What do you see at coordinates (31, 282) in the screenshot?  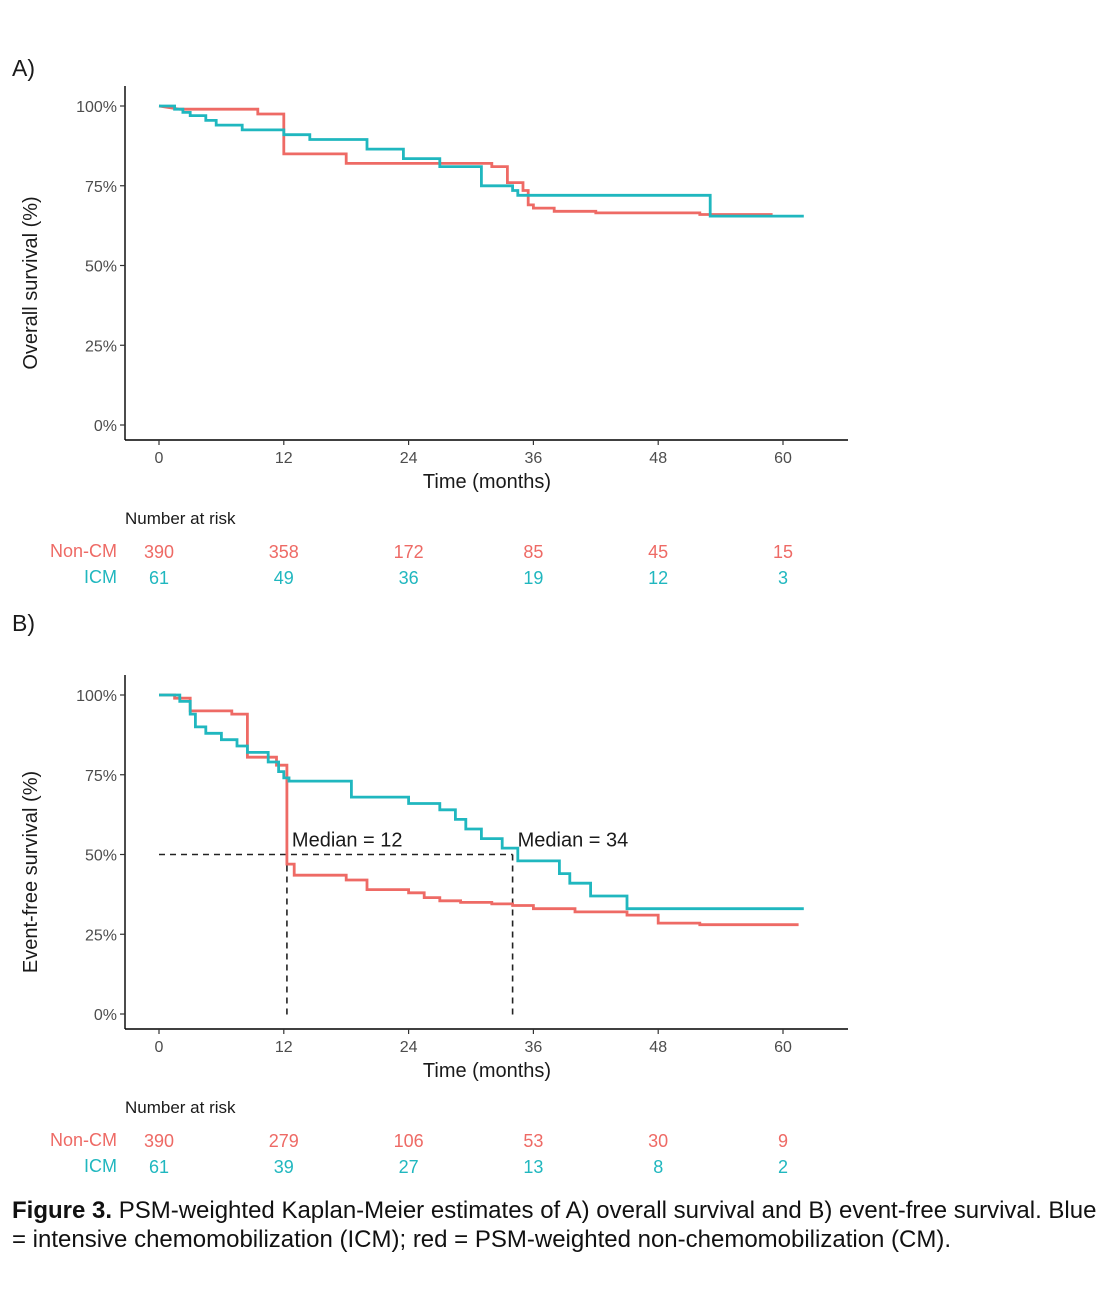 I see `y-axis-title: Overall survival (%)` at bounding box center [31, 282].